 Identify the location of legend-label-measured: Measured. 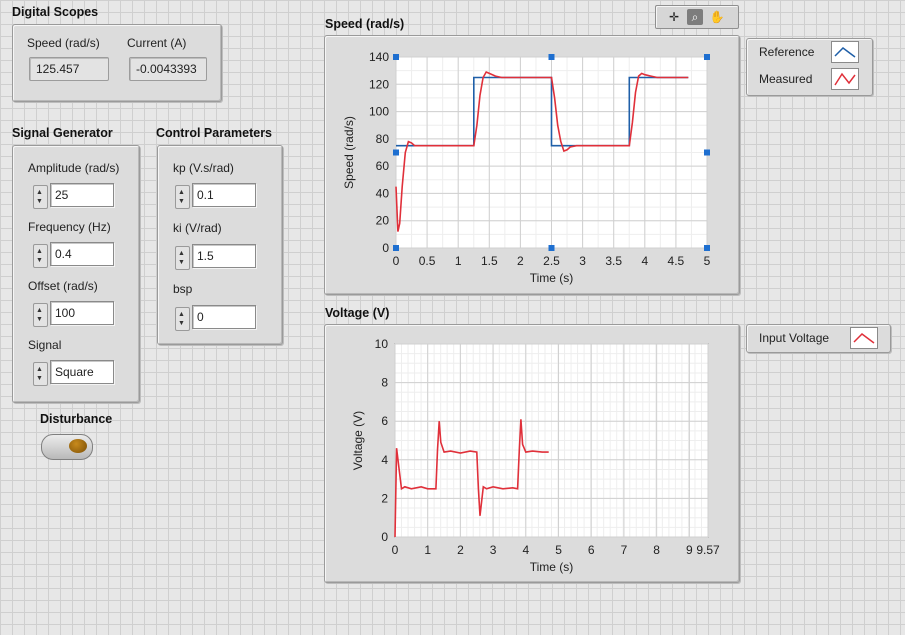
(786, 79).